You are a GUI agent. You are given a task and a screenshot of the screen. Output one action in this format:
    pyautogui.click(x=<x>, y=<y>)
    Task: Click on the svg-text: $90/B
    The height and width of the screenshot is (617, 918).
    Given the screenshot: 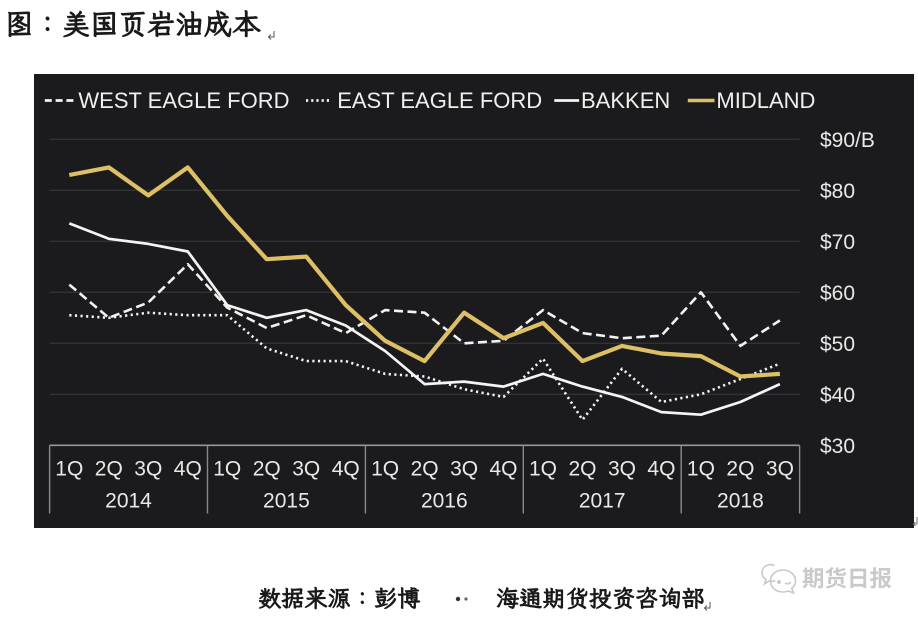 What is the action you would take?
    pyautogui.click(x=847, y=140)
    